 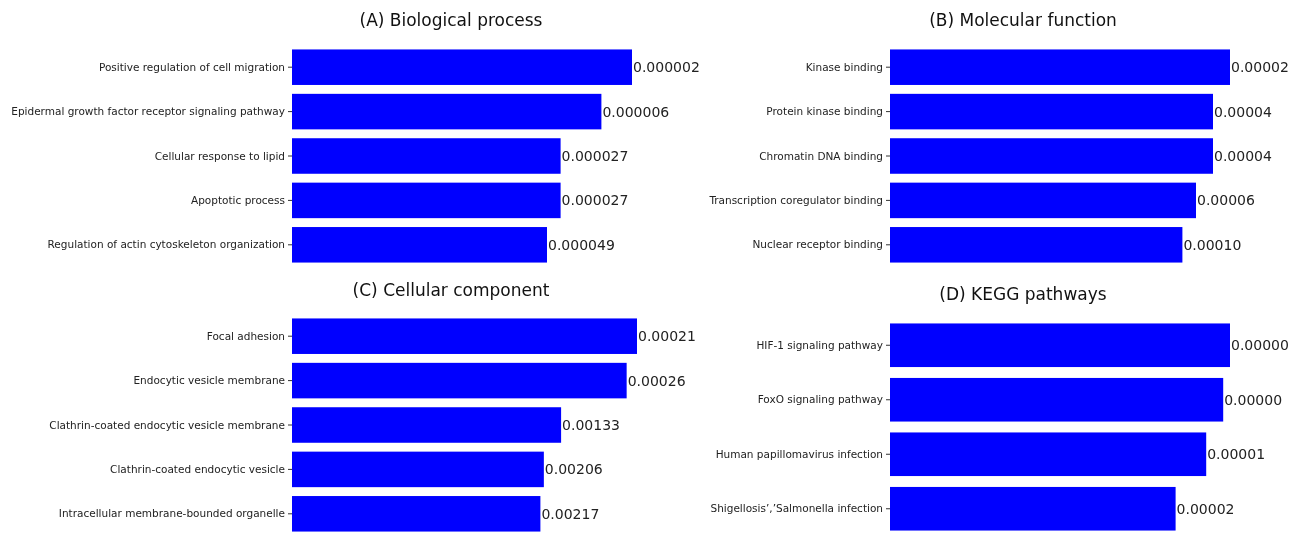 I want to click on annotation: 0.00006, so click(x=1226, y=200).